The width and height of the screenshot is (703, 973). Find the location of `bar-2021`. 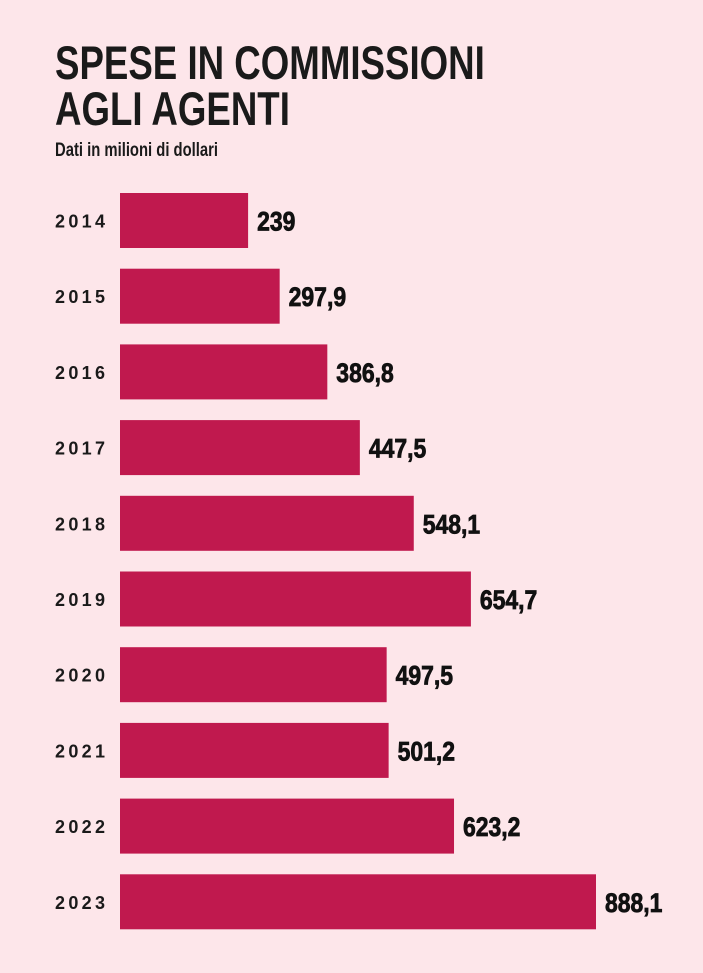

bar-2021 is located at coordinates (254, 750).